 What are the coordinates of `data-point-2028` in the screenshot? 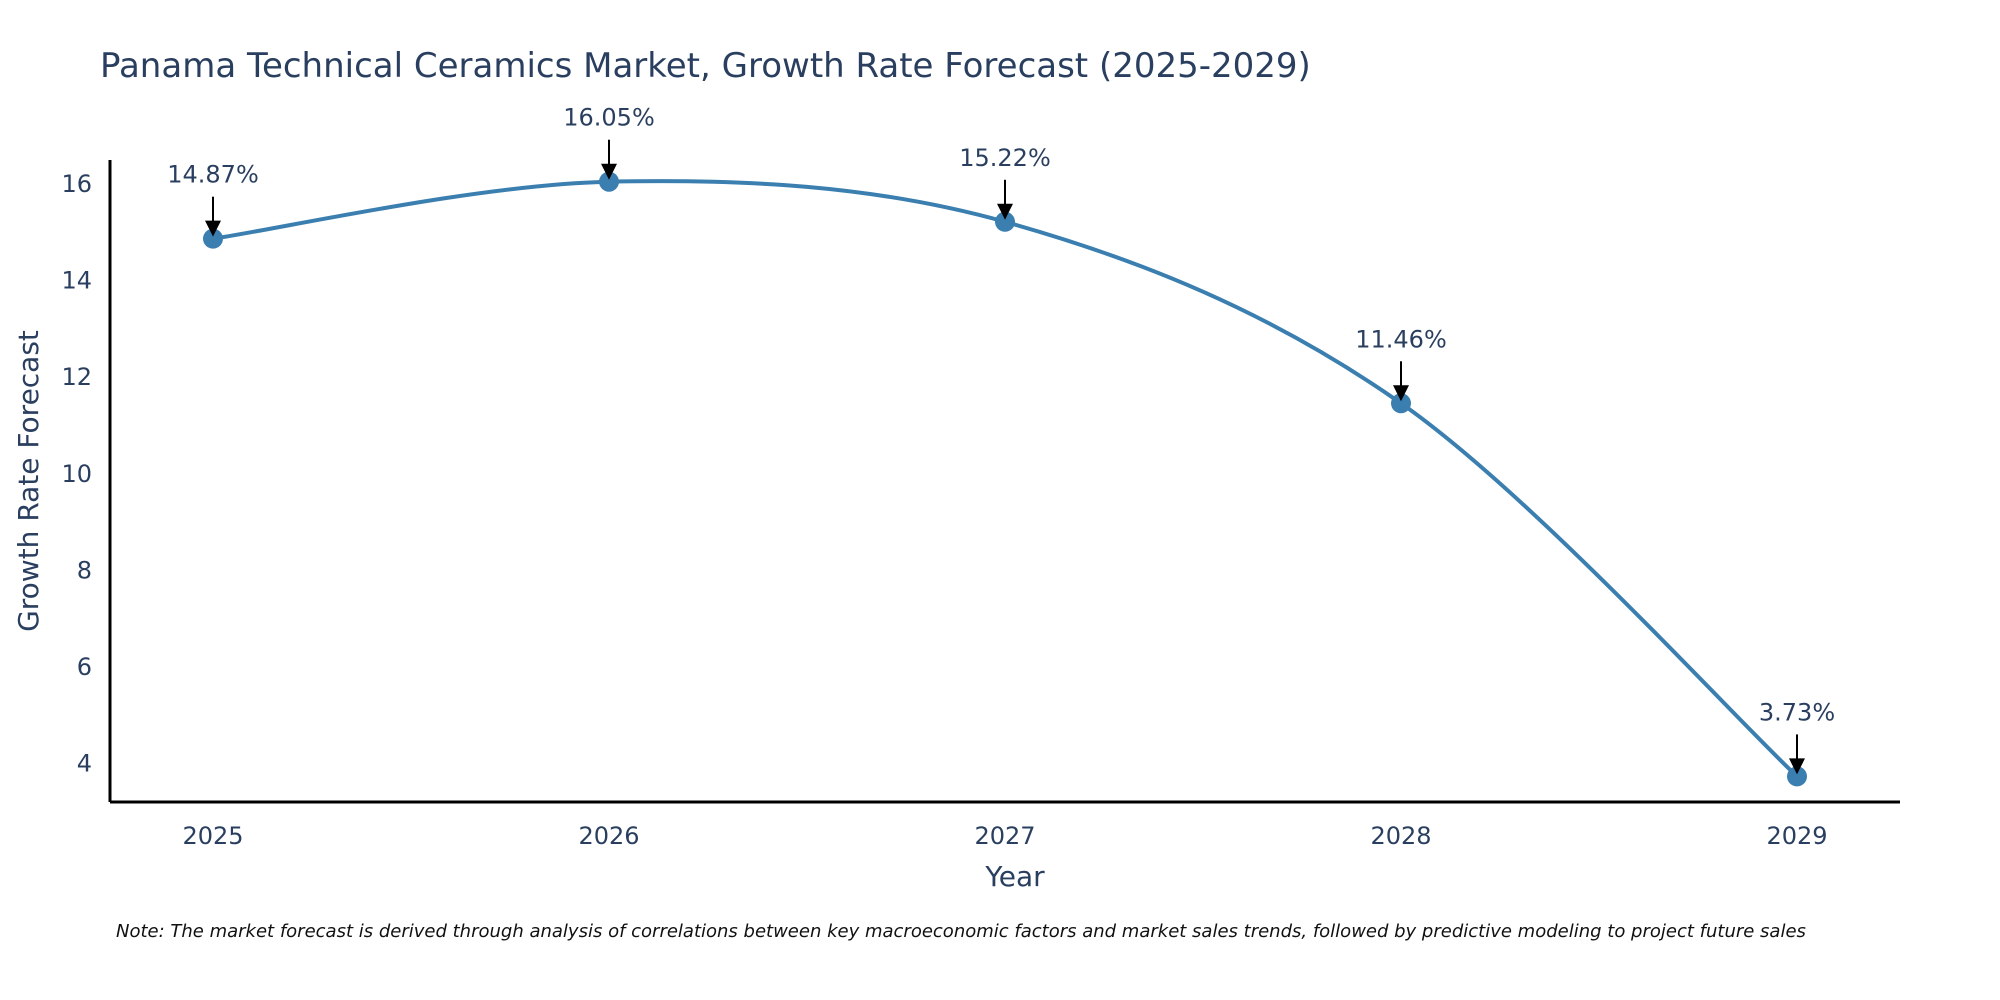 It's located at (1401, 403).